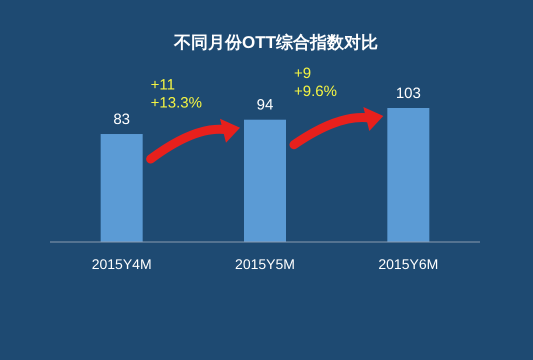  What do you see at coordinates (408, 93) in the screenshot?
I see `data-label: 103` at bounding box center [408, 93].